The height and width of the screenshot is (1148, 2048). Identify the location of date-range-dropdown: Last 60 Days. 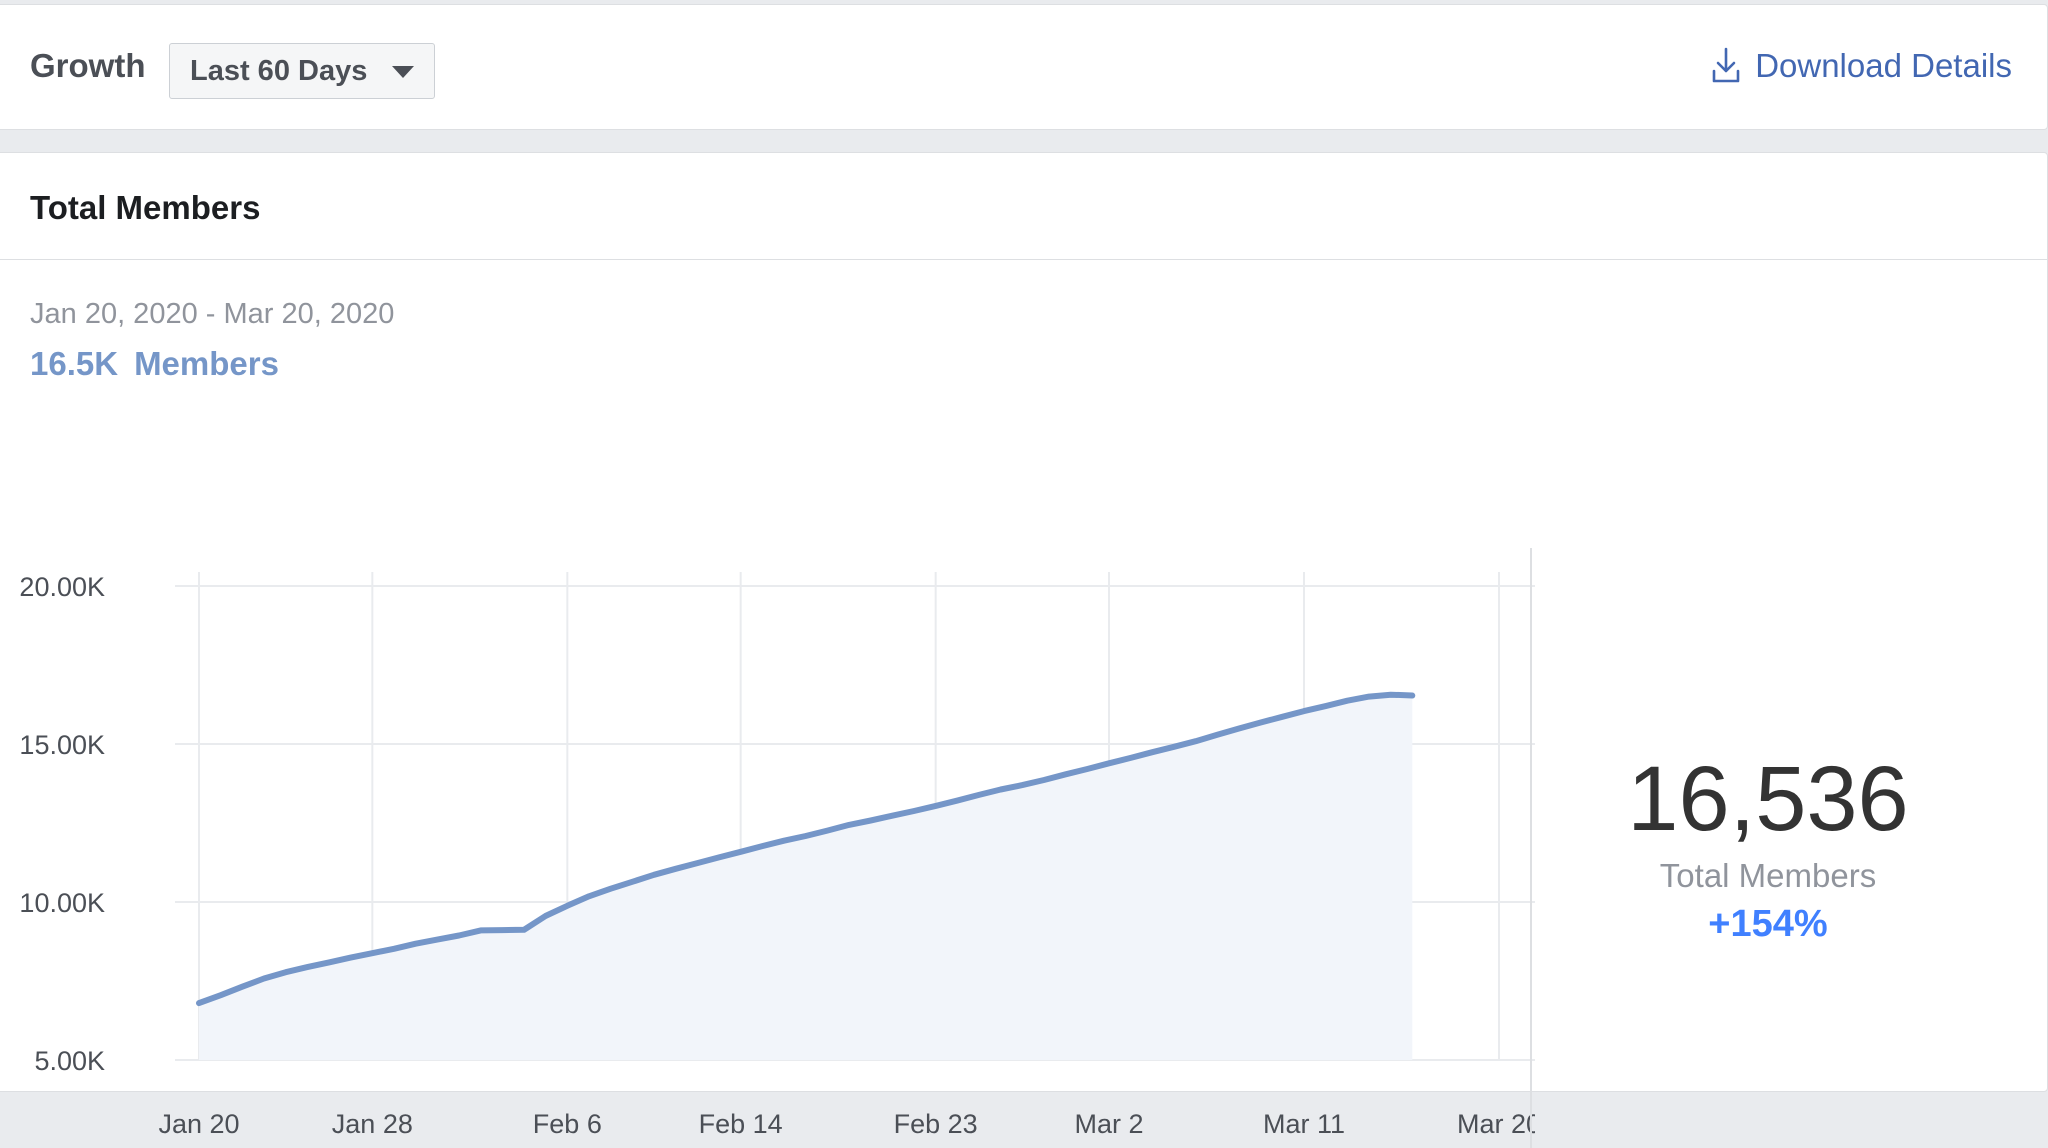
(302, 71).